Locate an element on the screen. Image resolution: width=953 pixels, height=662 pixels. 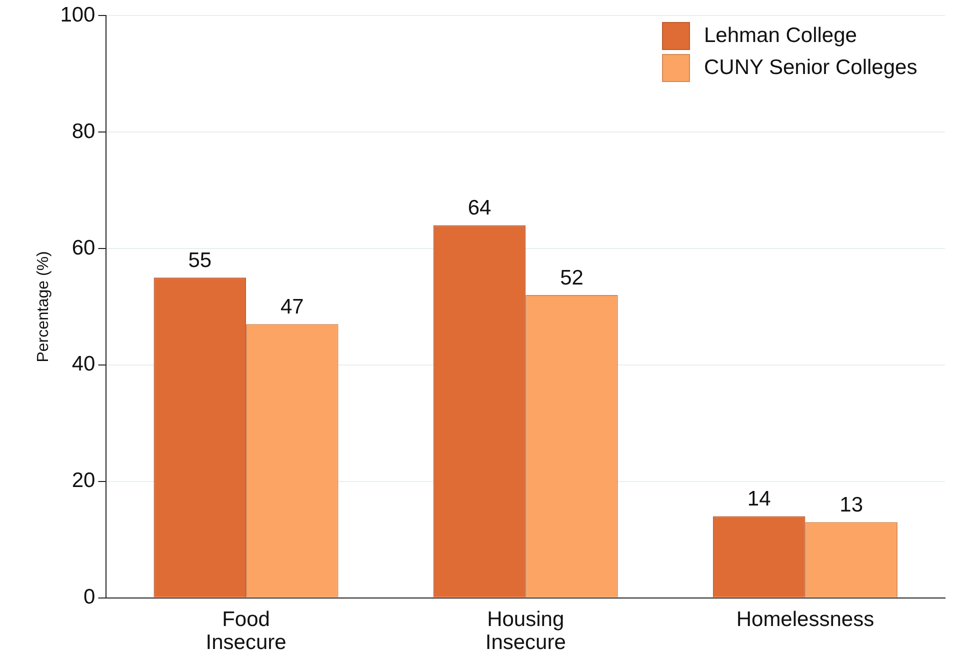
y-tick-label: 80 is located at coordinates (84, 131).